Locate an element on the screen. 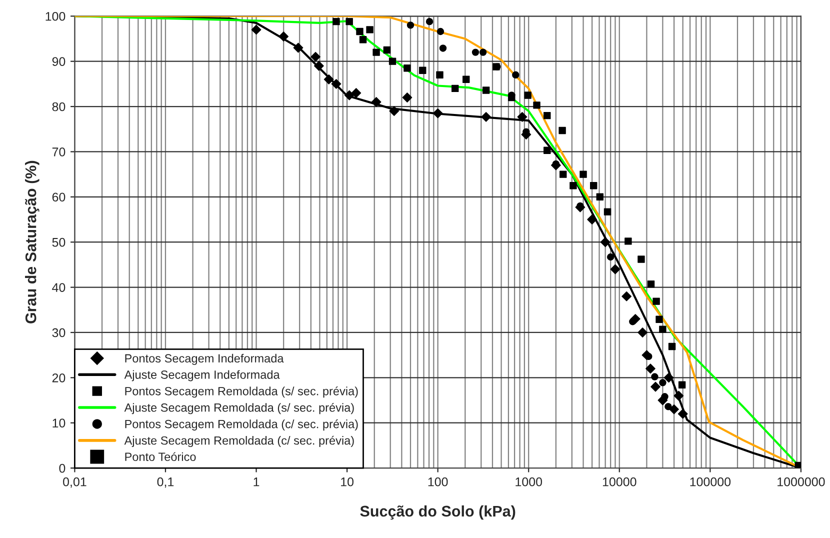 The image size is (830, 538). y-tick-label: 100 is located at coordinates (56, 16).